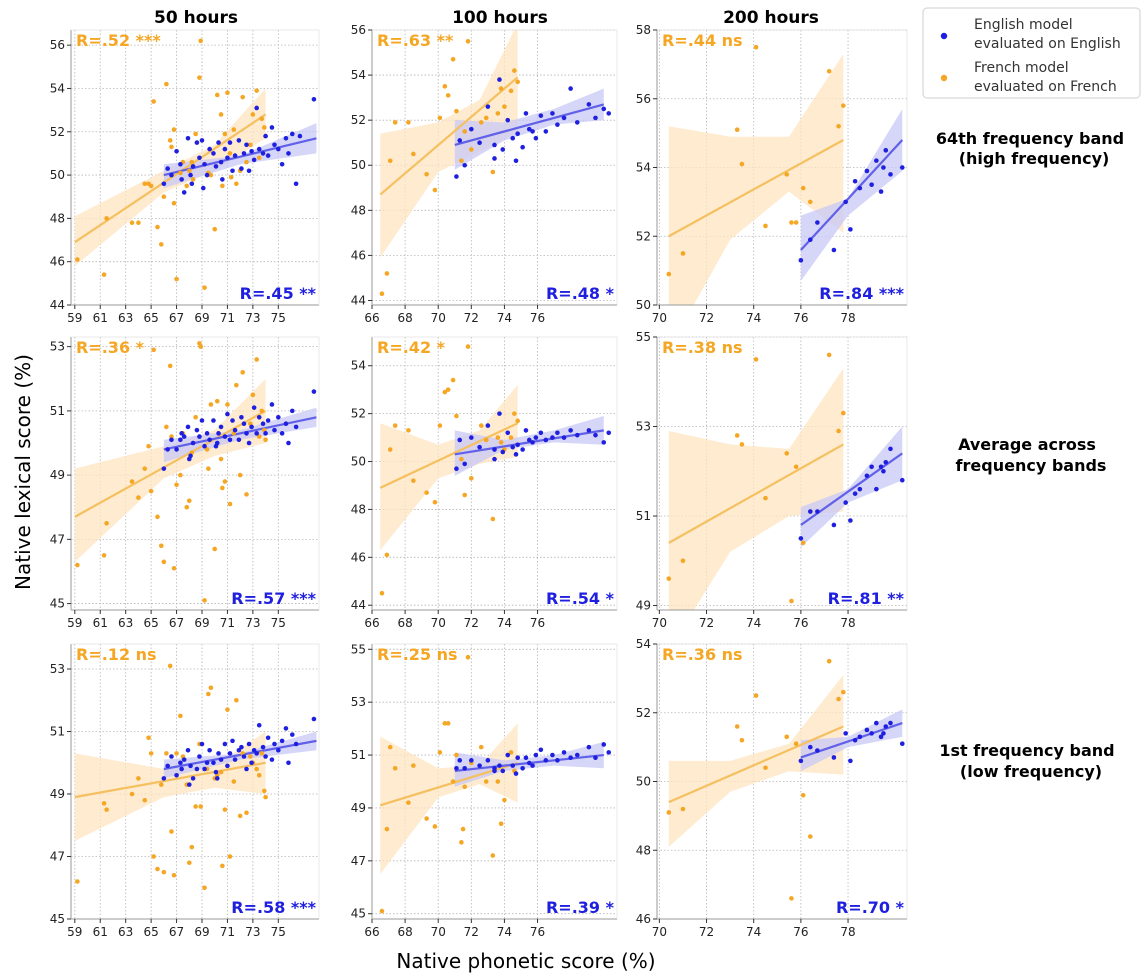 The height and width of the screenshot is (978, 1141). I want to click on x-tick-label: 66, so click(371, 623).